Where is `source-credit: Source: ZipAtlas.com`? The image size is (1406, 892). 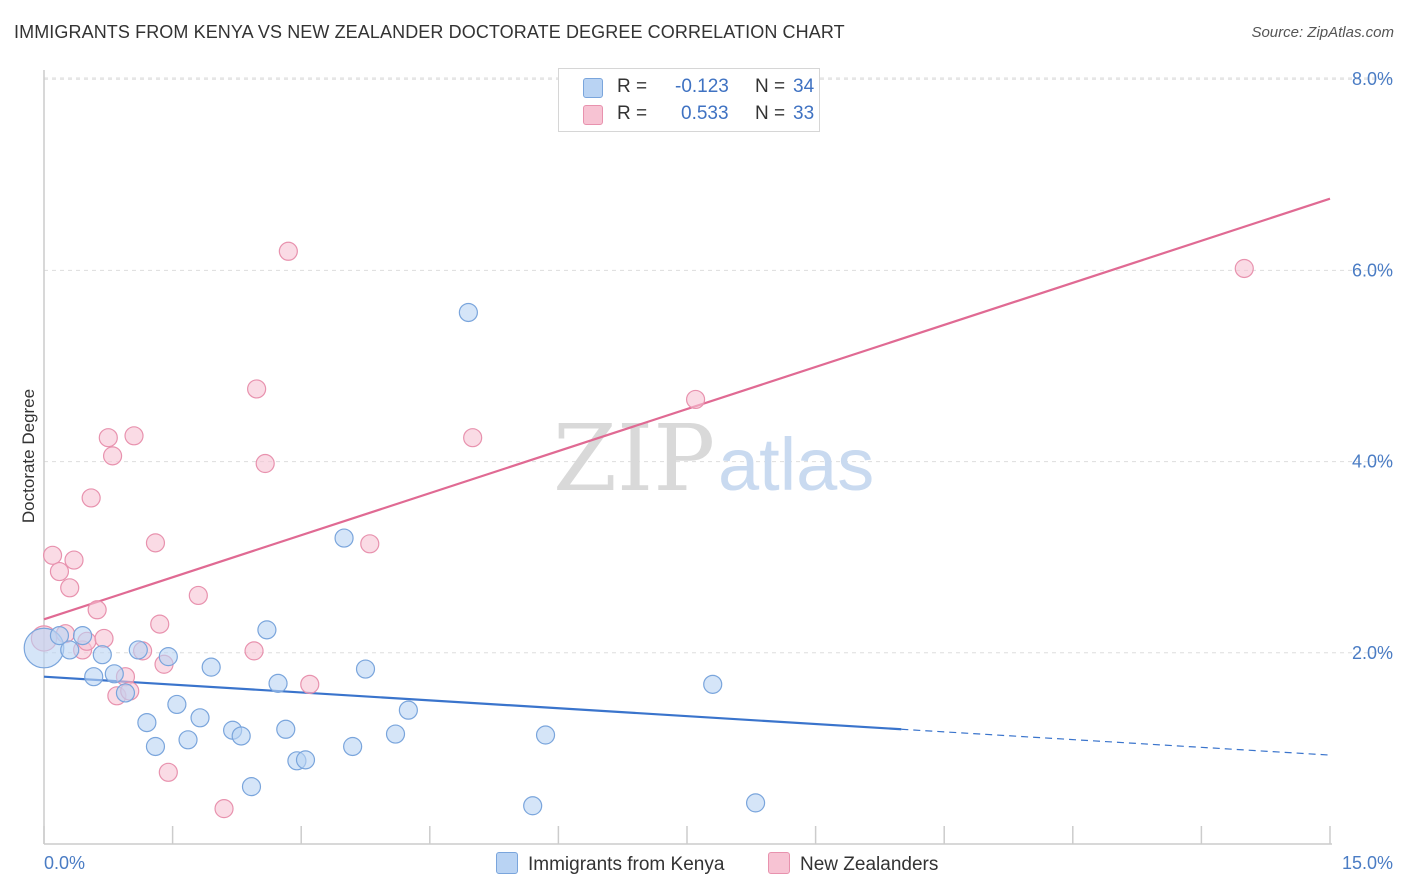 source-credit: Source: ZipAtlas.com is located at coordinates (1322, 32).